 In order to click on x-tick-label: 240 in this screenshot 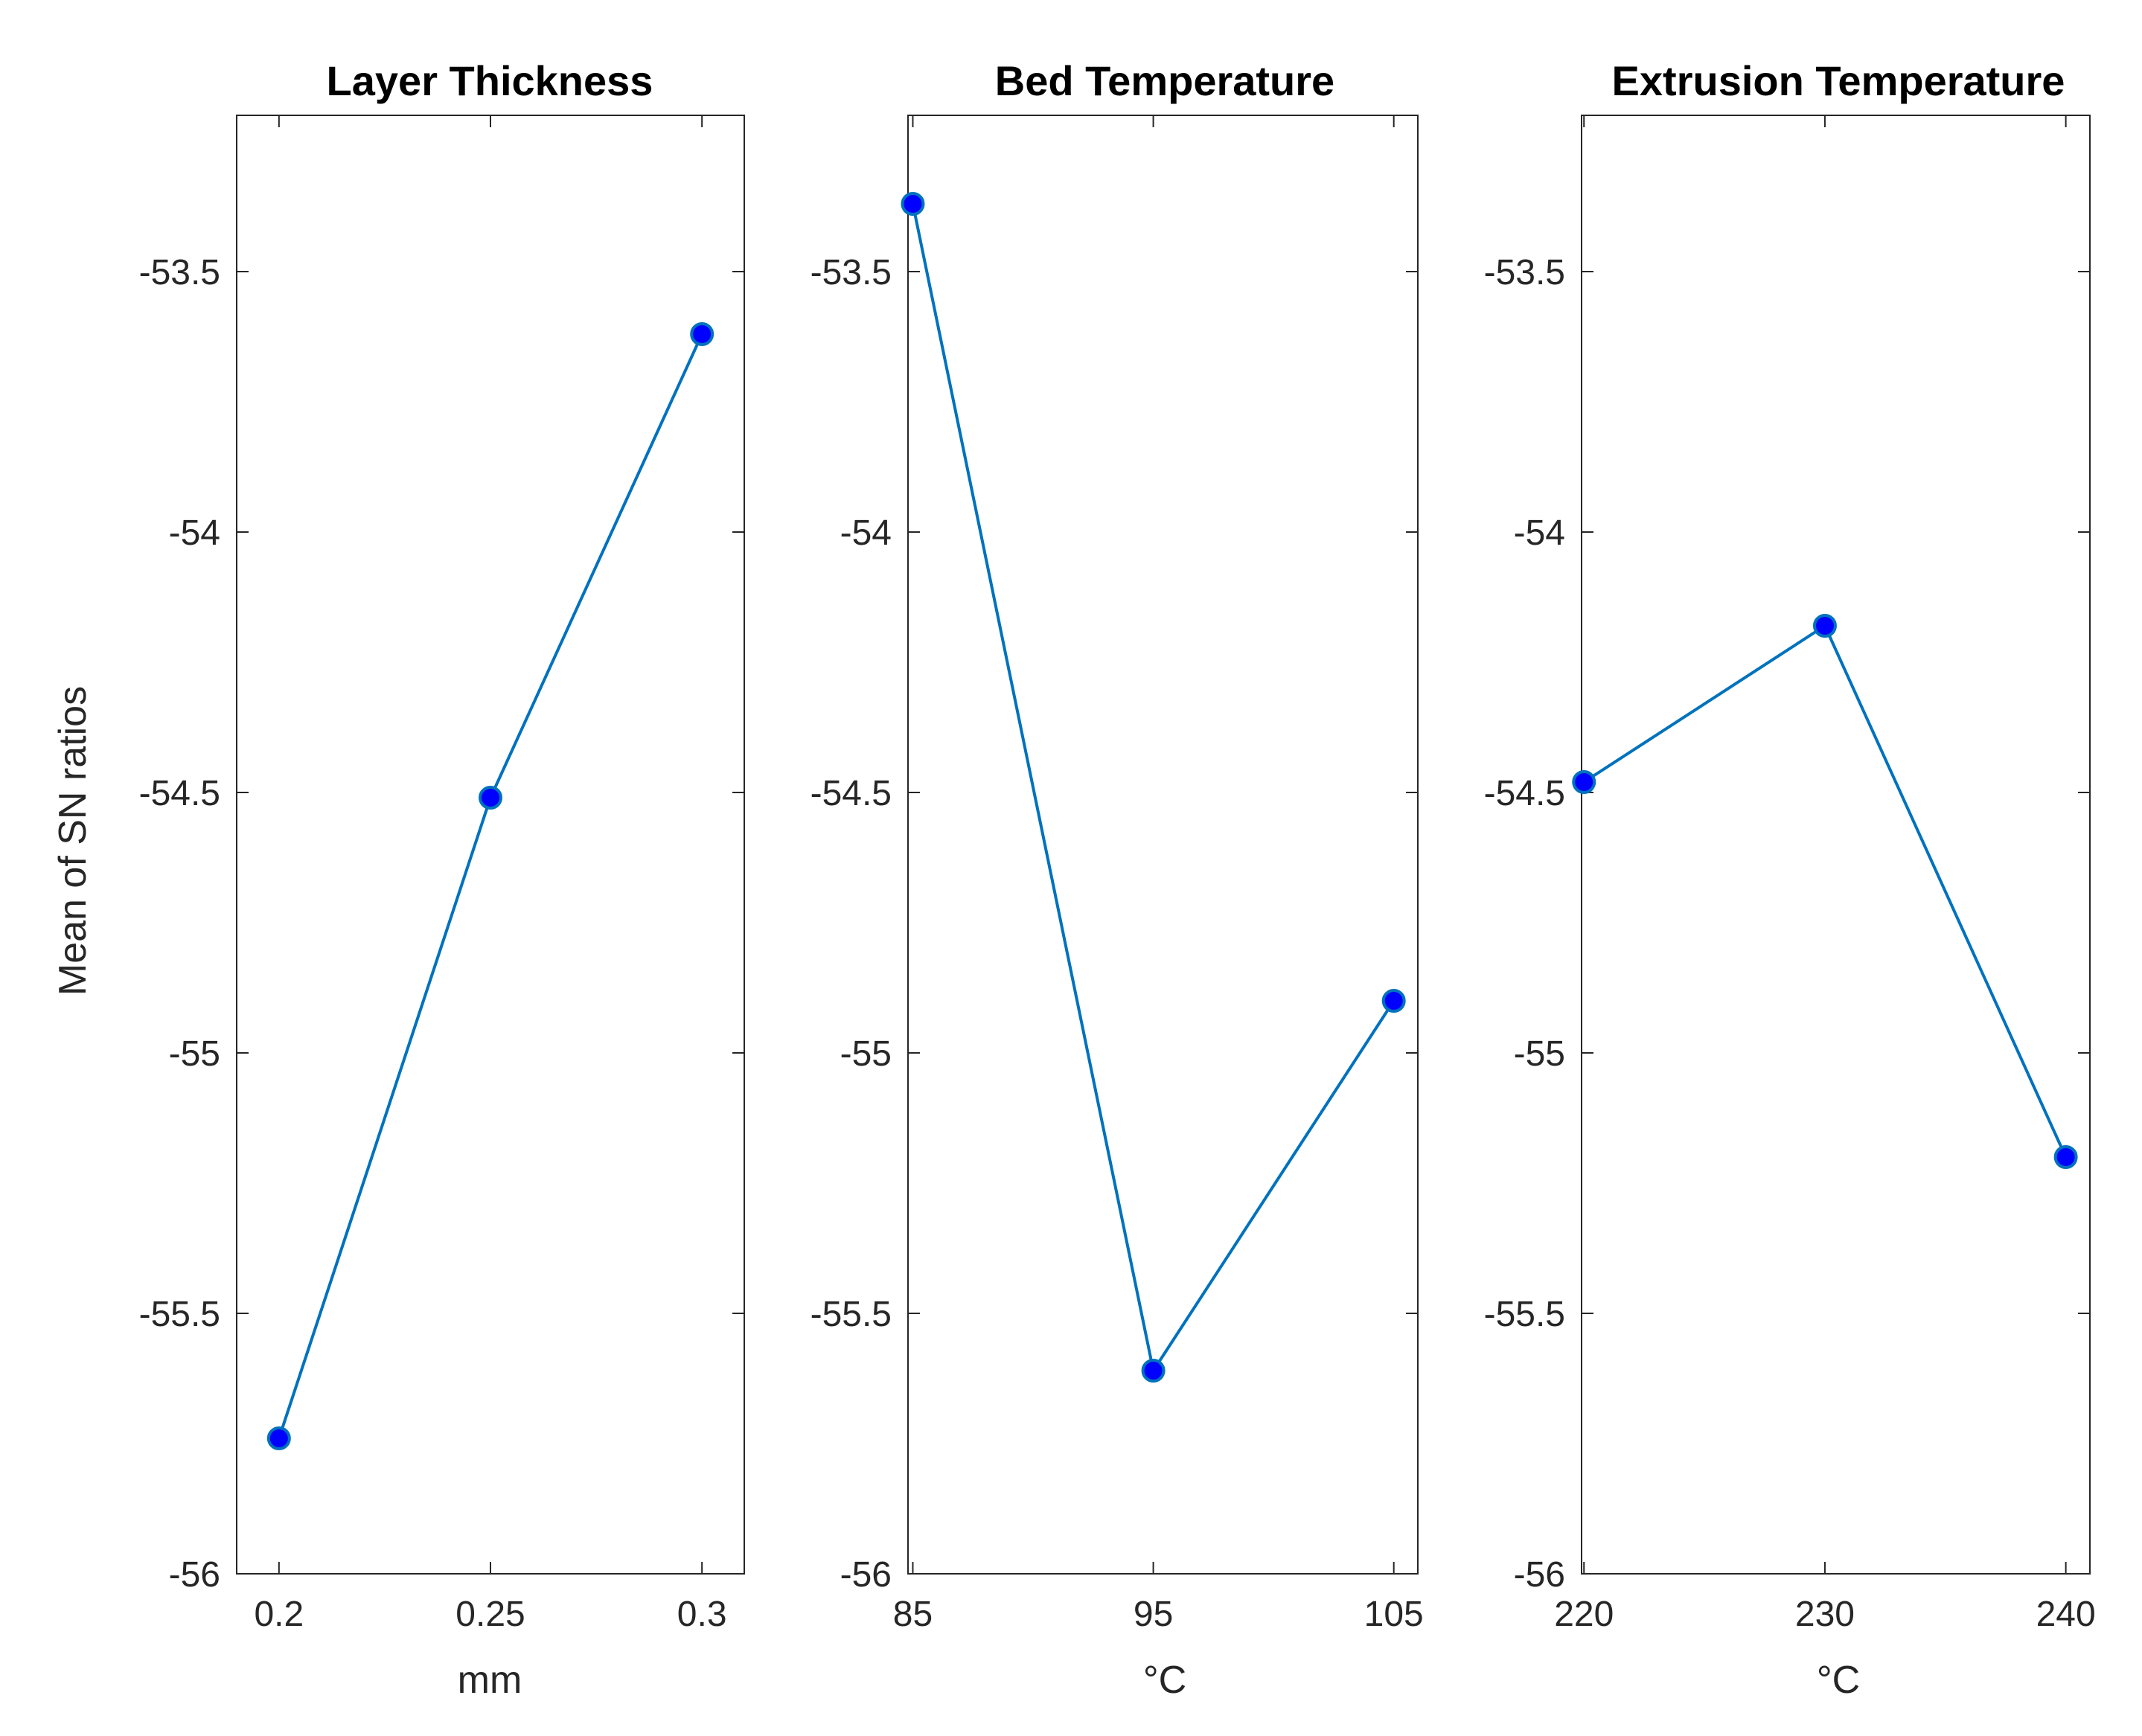, I will do `click(2066, 1614)`.